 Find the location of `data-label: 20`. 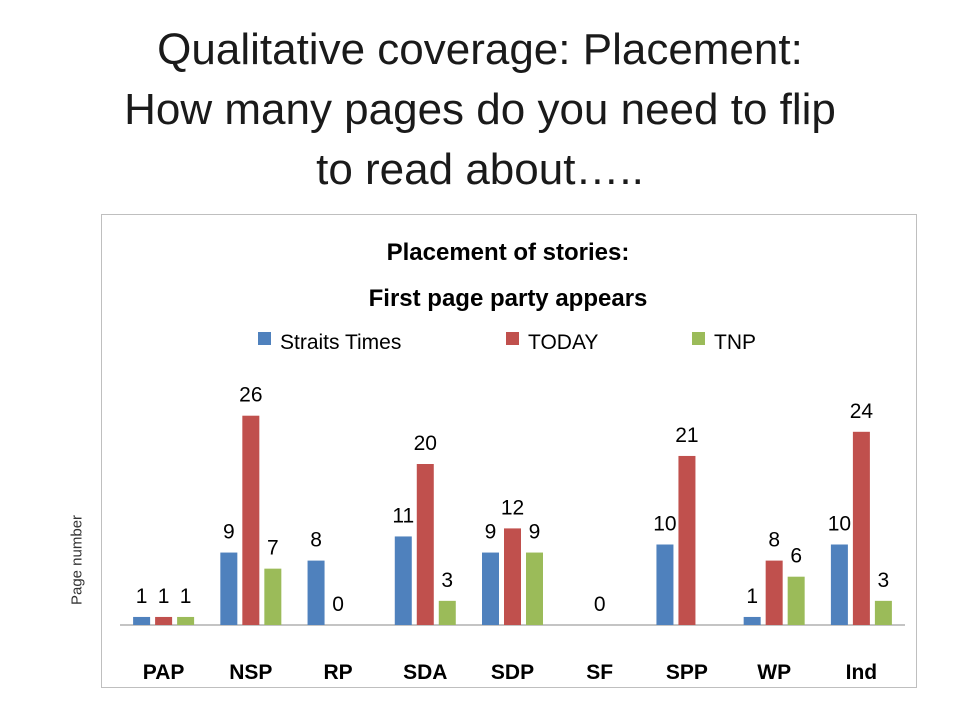

data-label: 20 is located at coordinates (425, 443).